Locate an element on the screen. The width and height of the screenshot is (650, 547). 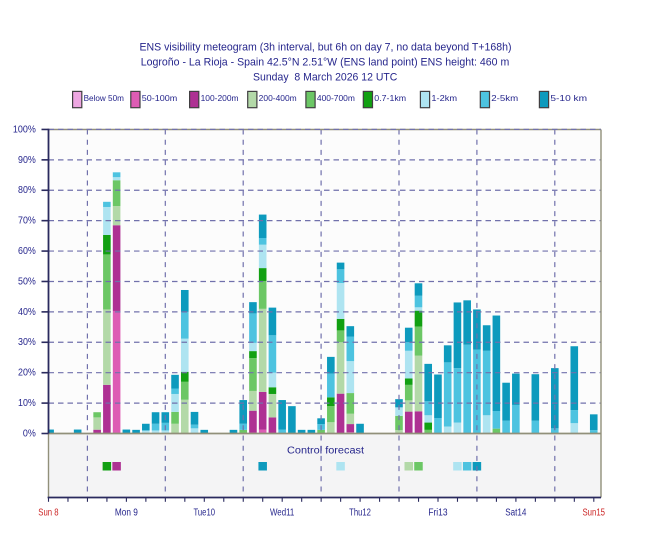
svg-text: 60% is located at coordinates (27, 251).